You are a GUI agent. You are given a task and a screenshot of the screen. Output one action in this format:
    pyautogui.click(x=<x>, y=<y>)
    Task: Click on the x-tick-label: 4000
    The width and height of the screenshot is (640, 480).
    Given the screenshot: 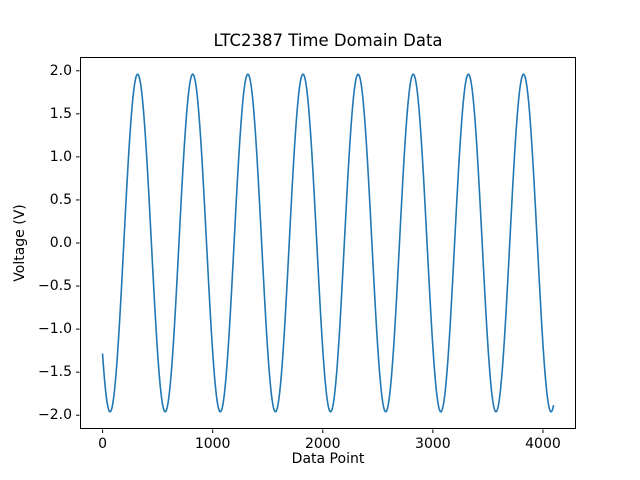 What is the action you would take?
    pyautogui.click(x=543, y=444)
    